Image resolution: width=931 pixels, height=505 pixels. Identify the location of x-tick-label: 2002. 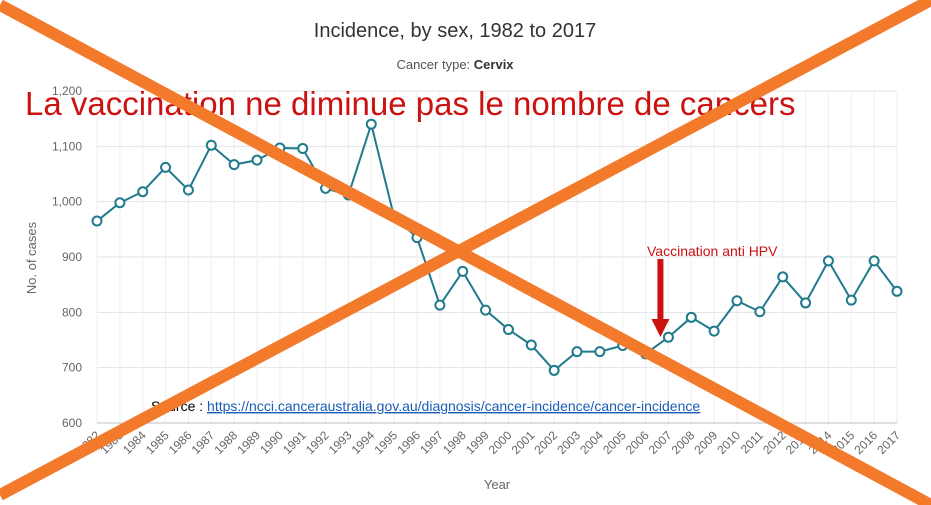
(545, 442).